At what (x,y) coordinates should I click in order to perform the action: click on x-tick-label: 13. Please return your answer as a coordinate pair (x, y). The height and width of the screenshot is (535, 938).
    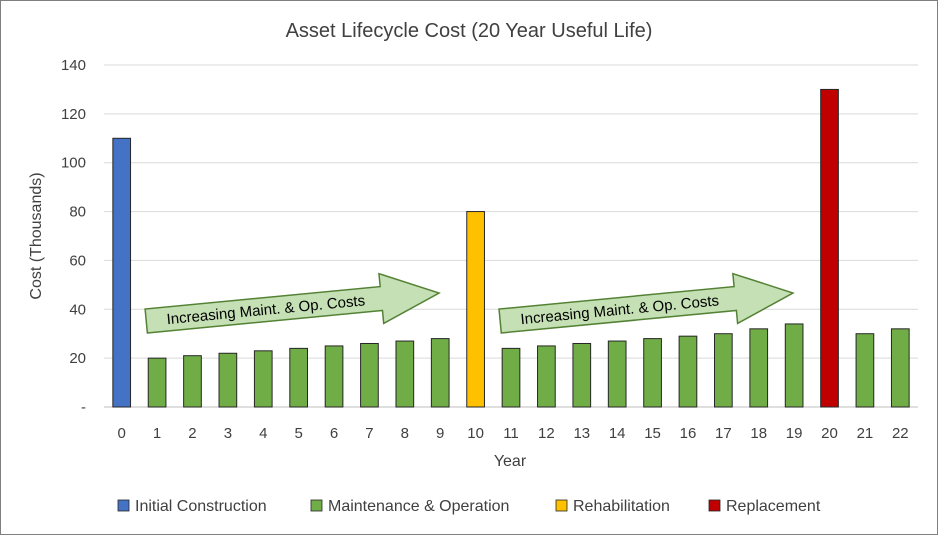
    Looking at the image, I should click on (581, 433).